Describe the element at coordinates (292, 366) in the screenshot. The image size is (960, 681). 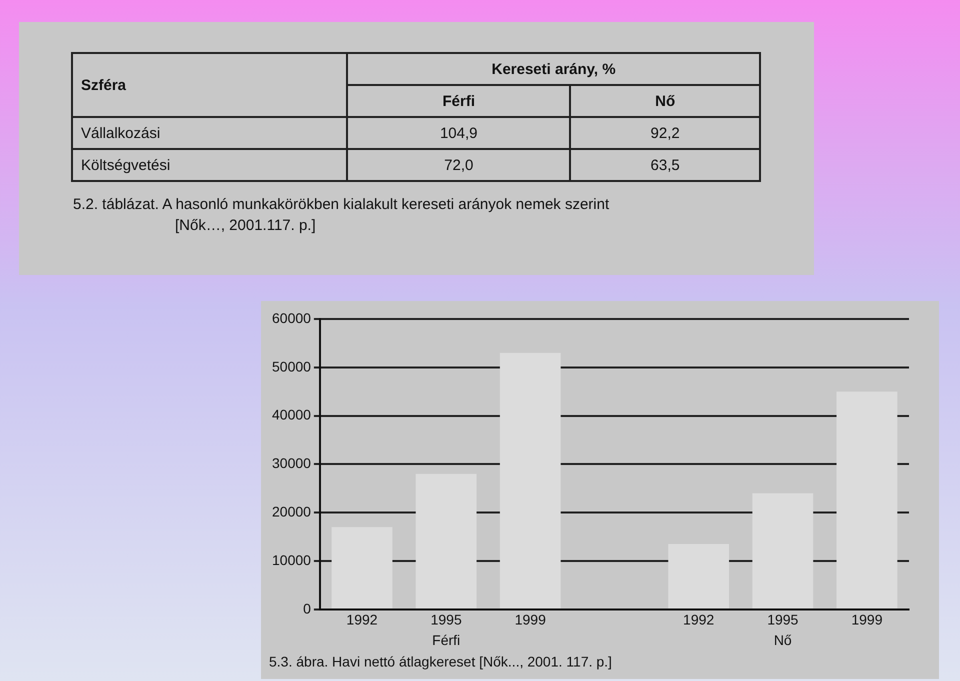
I see `y-tick-label: 50000` at that location.